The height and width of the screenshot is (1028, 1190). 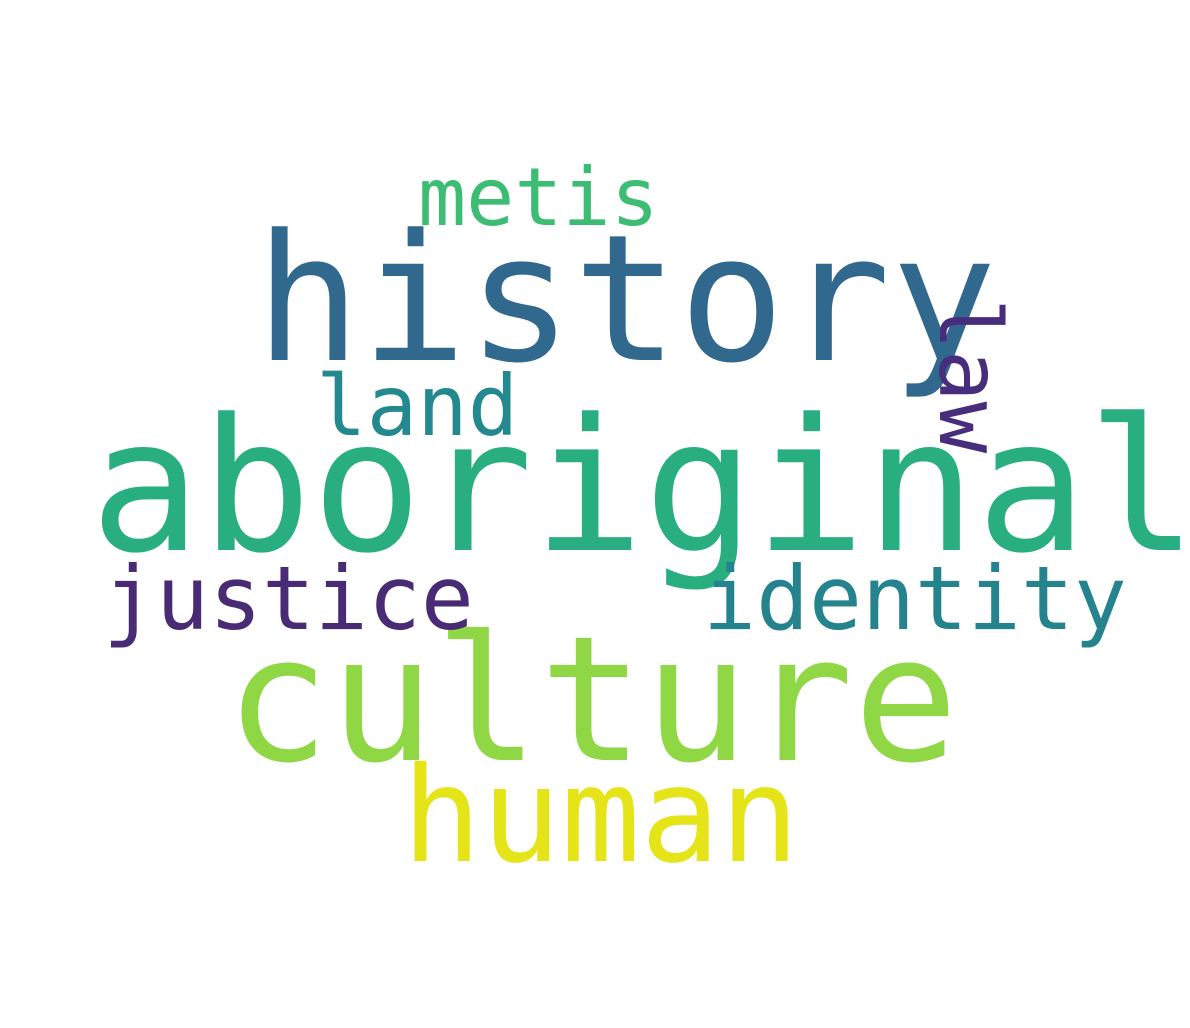 What do you see at coordinates (626, 299) in the screenshot?
I see `word-history: history` at bounding box center [626, 299].